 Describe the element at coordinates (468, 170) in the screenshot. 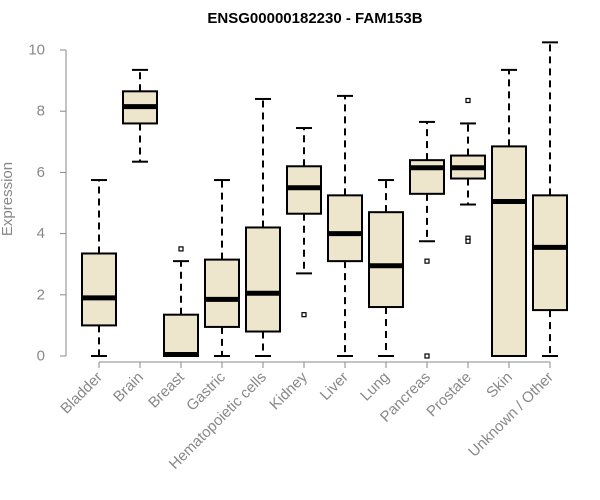

I see `box-prostate` at that location.